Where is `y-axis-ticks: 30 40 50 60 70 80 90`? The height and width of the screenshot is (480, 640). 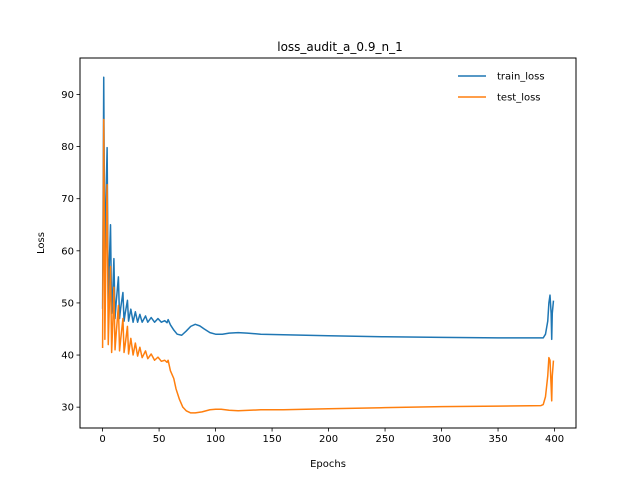 y-axis-ticks: 30 40 50 60 70 80 90 is located at coordinates (70, 252).